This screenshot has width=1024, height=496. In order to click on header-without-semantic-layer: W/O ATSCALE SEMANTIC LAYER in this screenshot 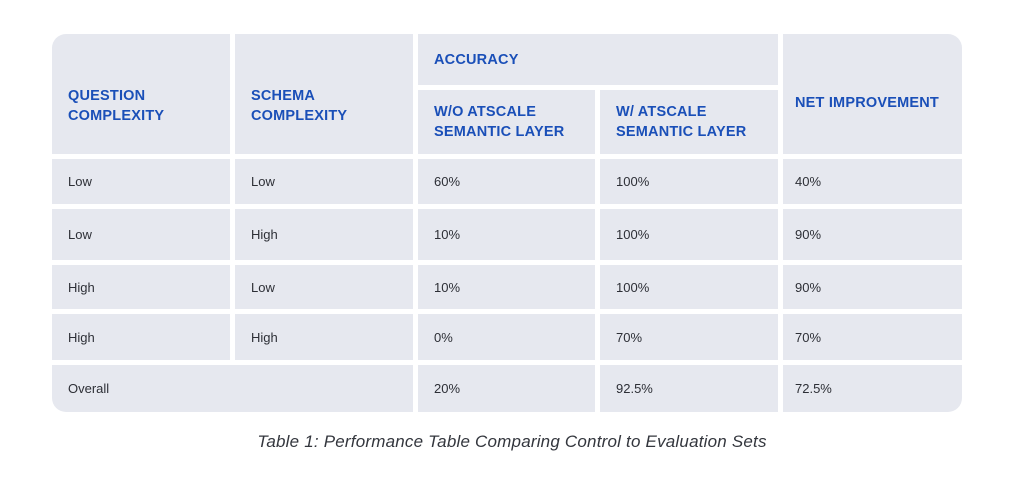, I will do `click(506, 122)`.